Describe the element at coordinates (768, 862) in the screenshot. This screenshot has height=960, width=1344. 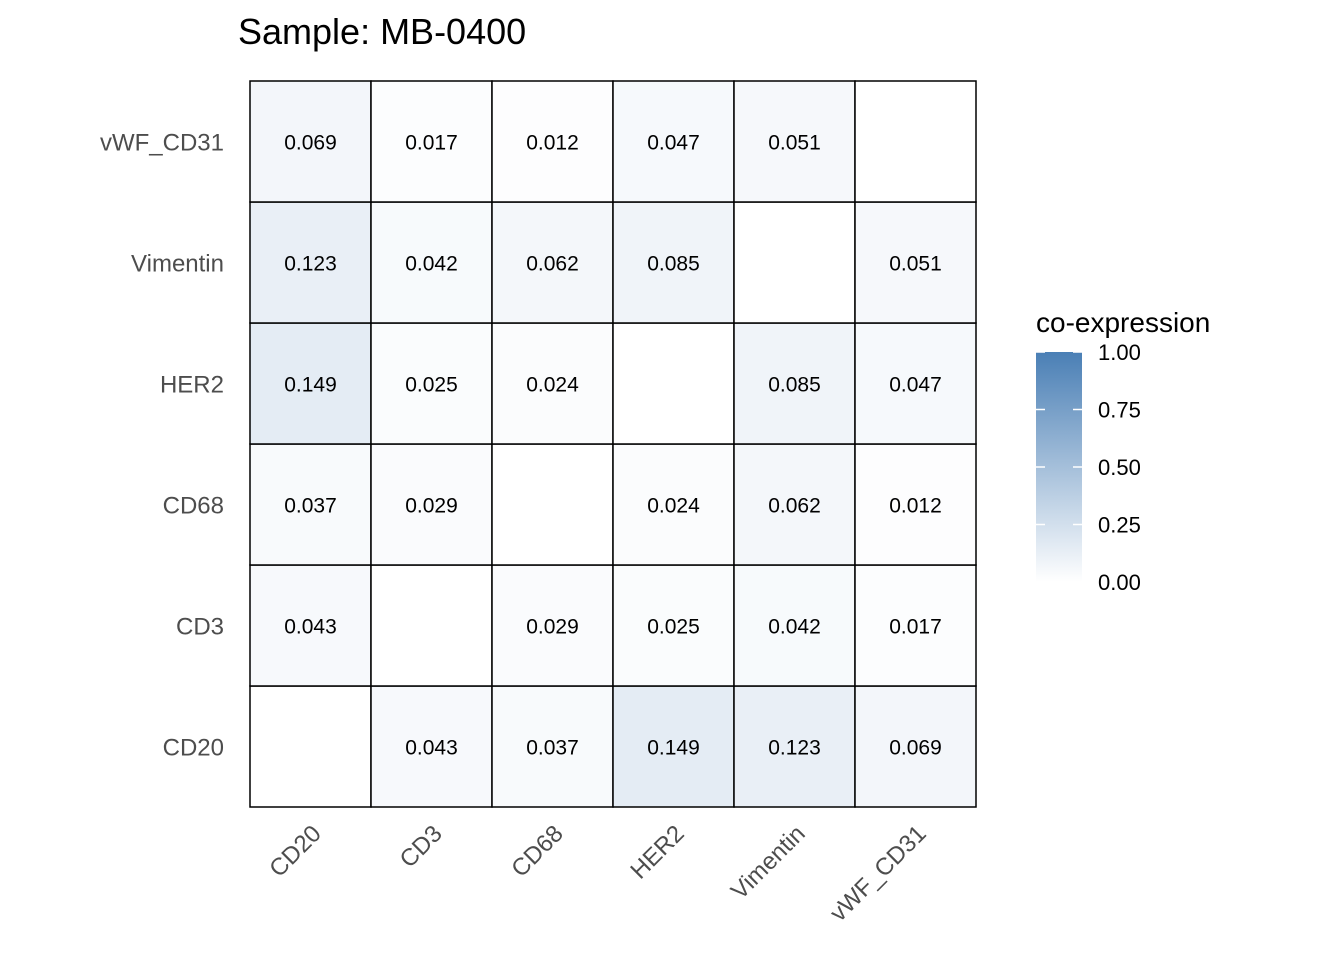
I see `x-tick-label: Vimentin` at that location.